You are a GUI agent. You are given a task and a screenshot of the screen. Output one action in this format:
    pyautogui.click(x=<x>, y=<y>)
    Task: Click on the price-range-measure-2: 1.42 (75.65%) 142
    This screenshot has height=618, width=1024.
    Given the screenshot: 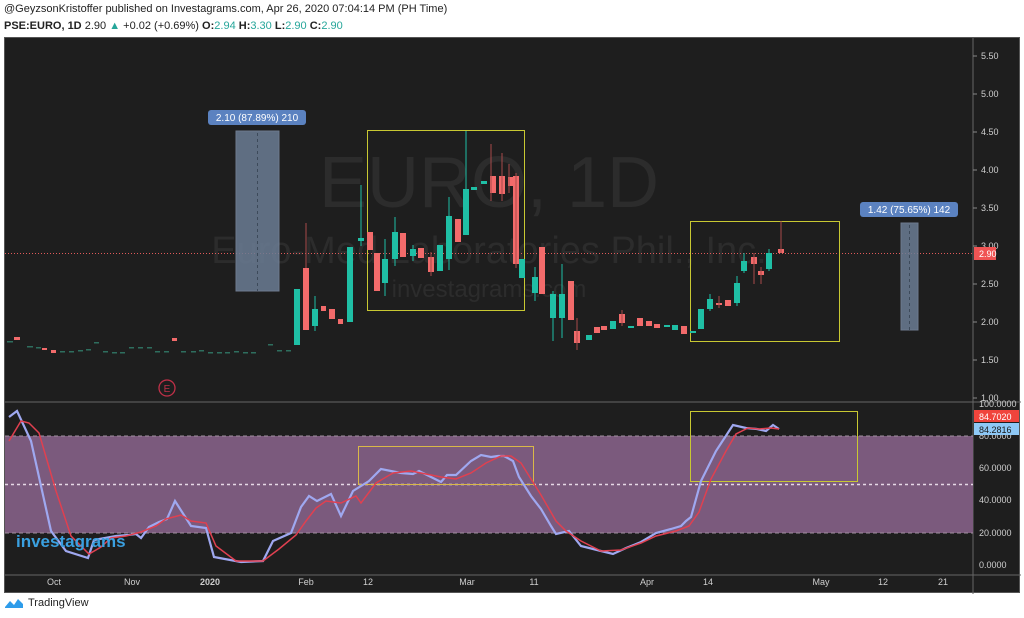 What is the action you would take?
    pyautogui.click(x=909, y=266)
    